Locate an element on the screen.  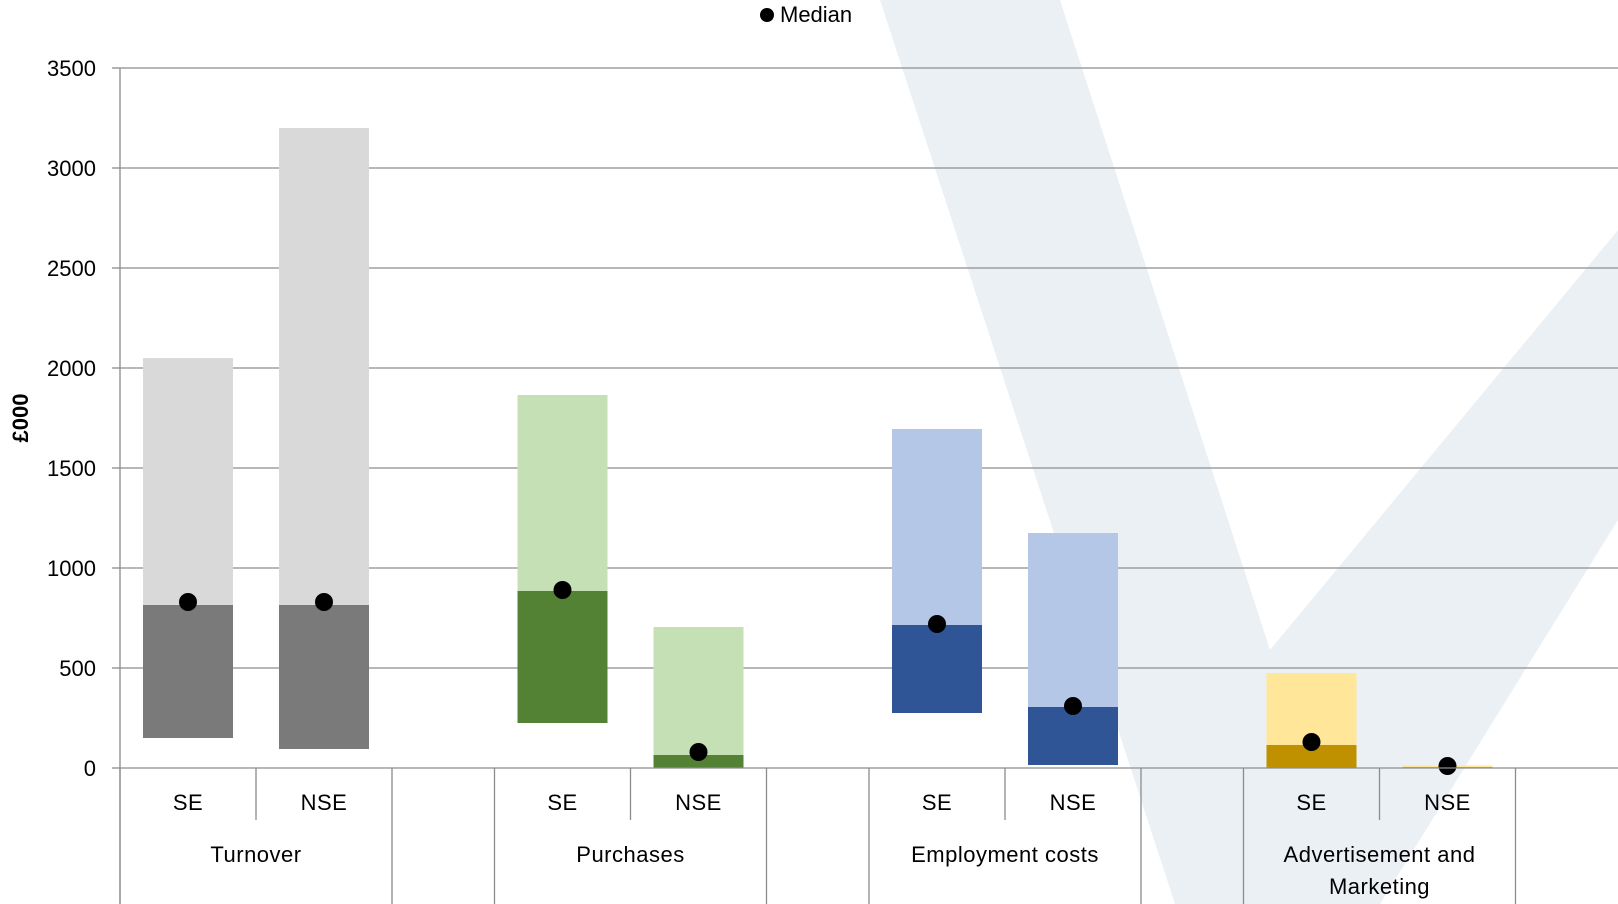
legend: Median is located at coordinates (806, 14).